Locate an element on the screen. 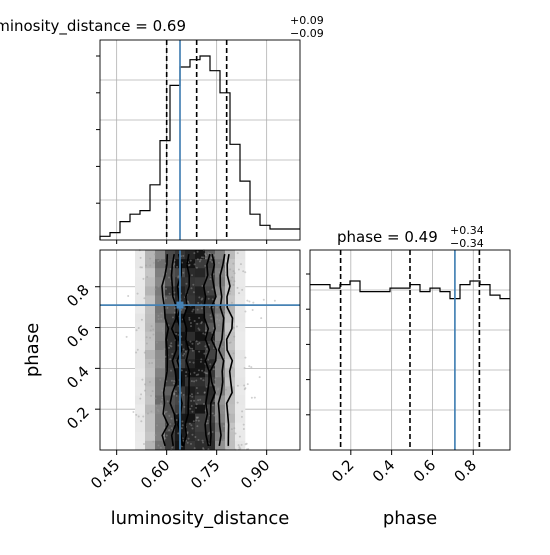  panel-frame-topL is located at coordinates (200, 140).